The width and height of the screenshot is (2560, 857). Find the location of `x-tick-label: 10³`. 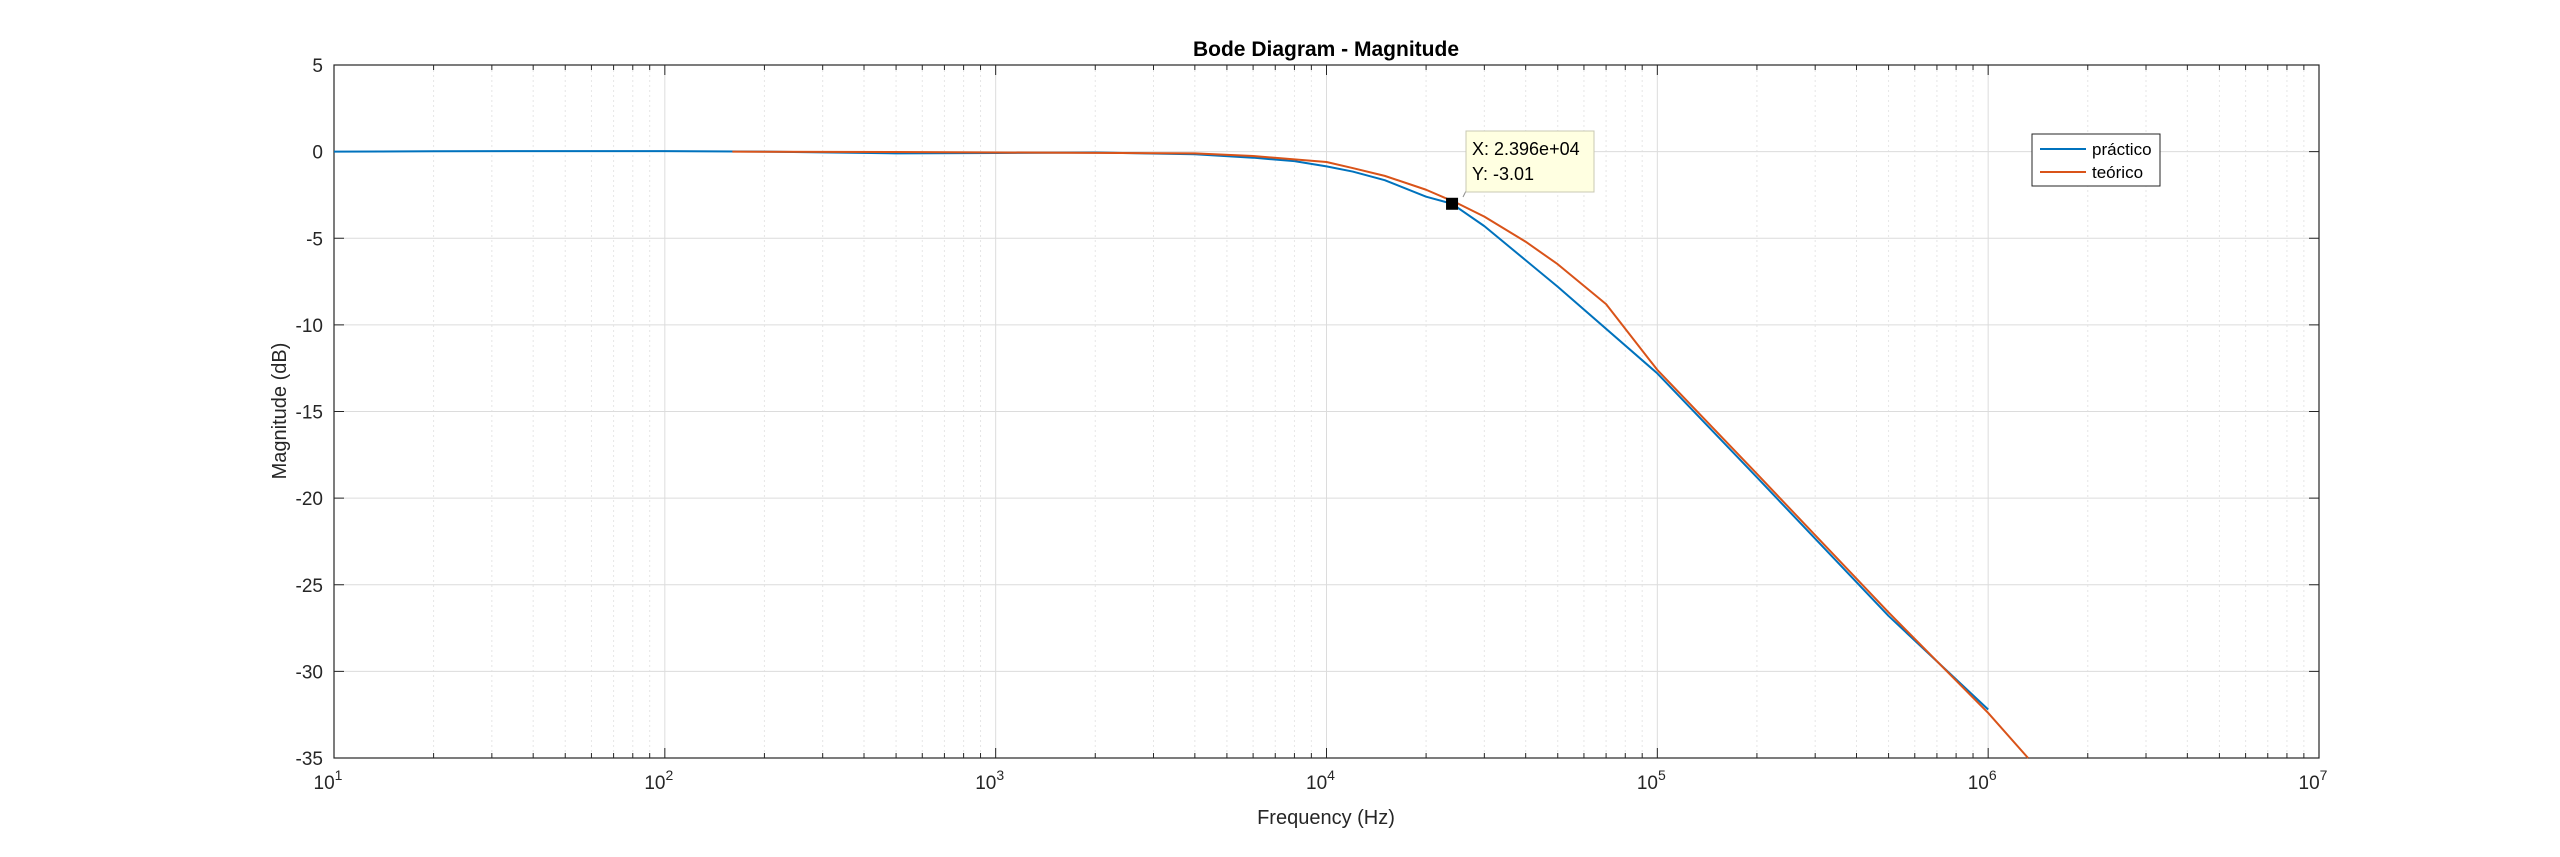

x-tick-label: 10³ is located at coordinates (989, 780).